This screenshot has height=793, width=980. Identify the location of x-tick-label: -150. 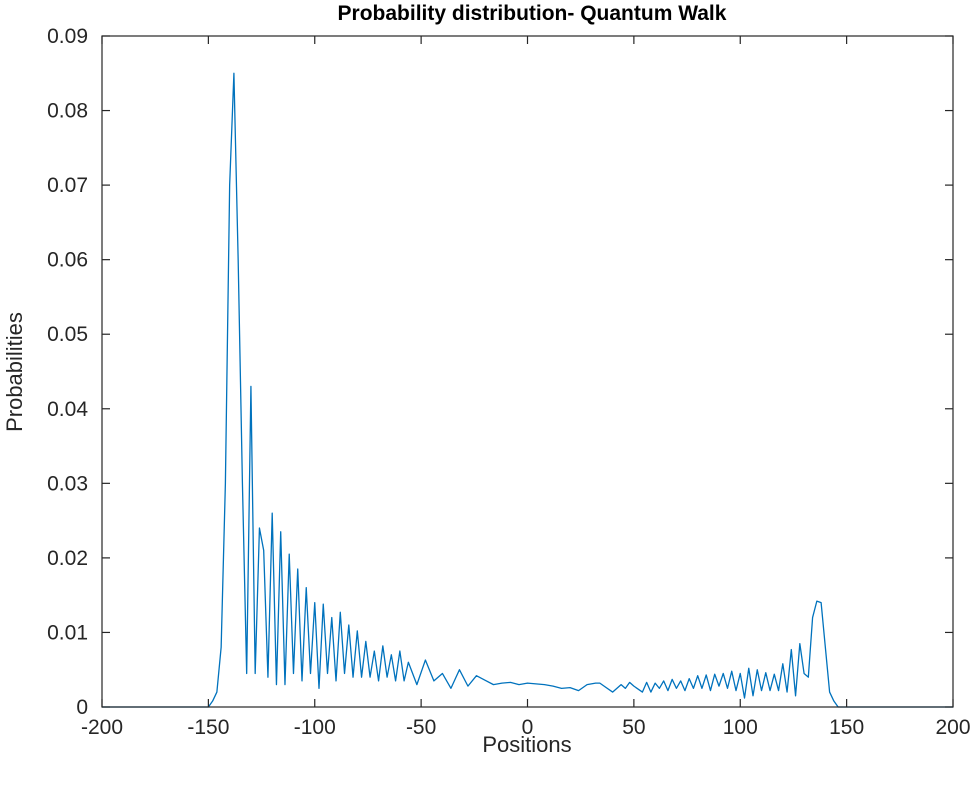
(208, 727).